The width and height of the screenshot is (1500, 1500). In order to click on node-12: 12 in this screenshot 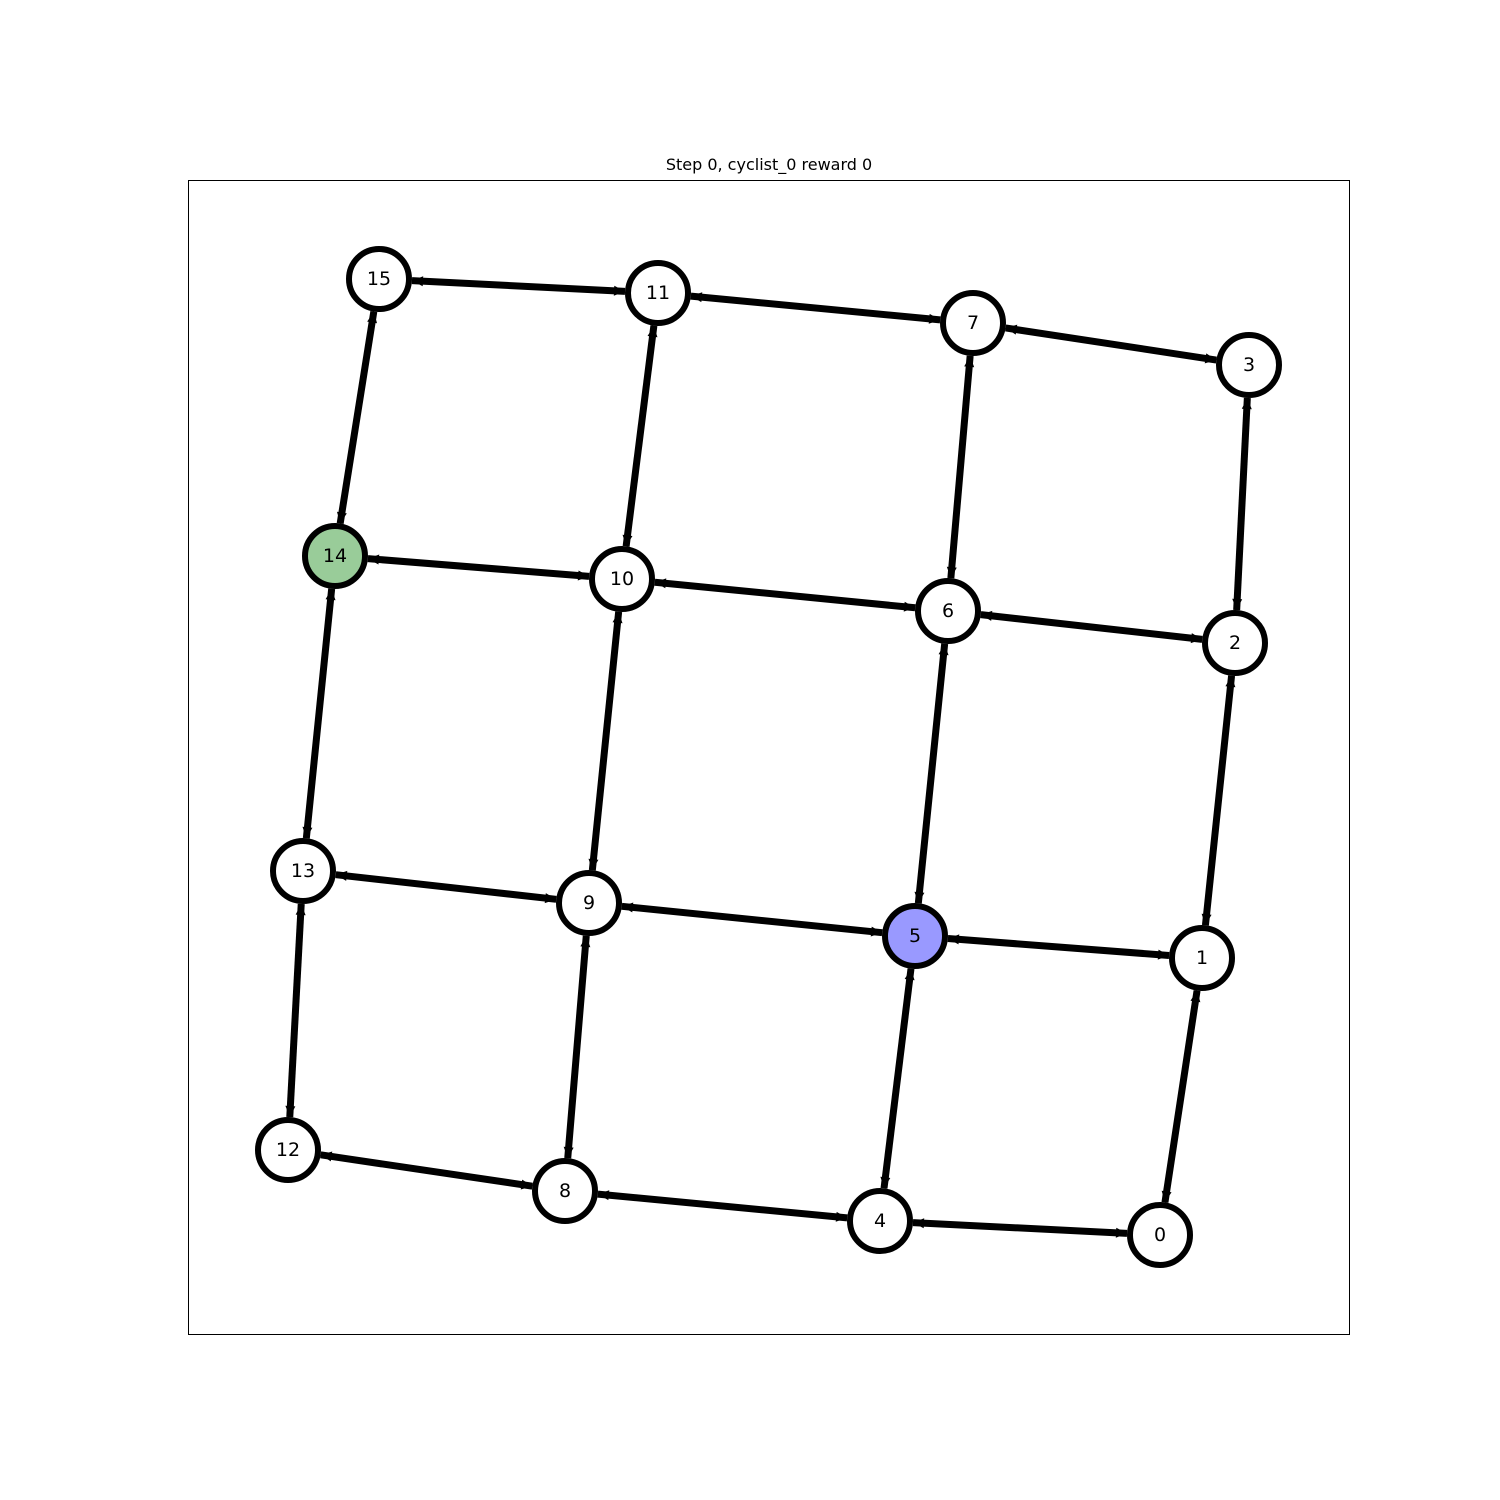, I will do `click(288, 1150)`.